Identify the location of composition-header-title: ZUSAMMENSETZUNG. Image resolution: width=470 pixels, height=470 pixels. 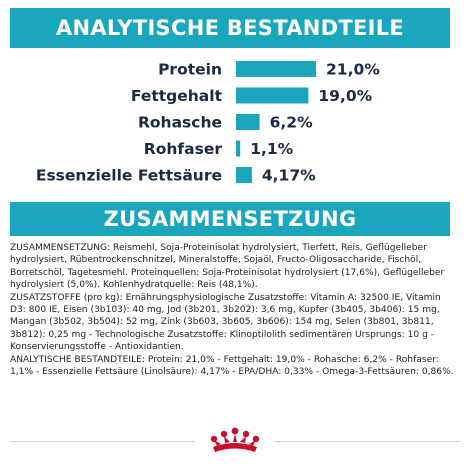
(230, 219).